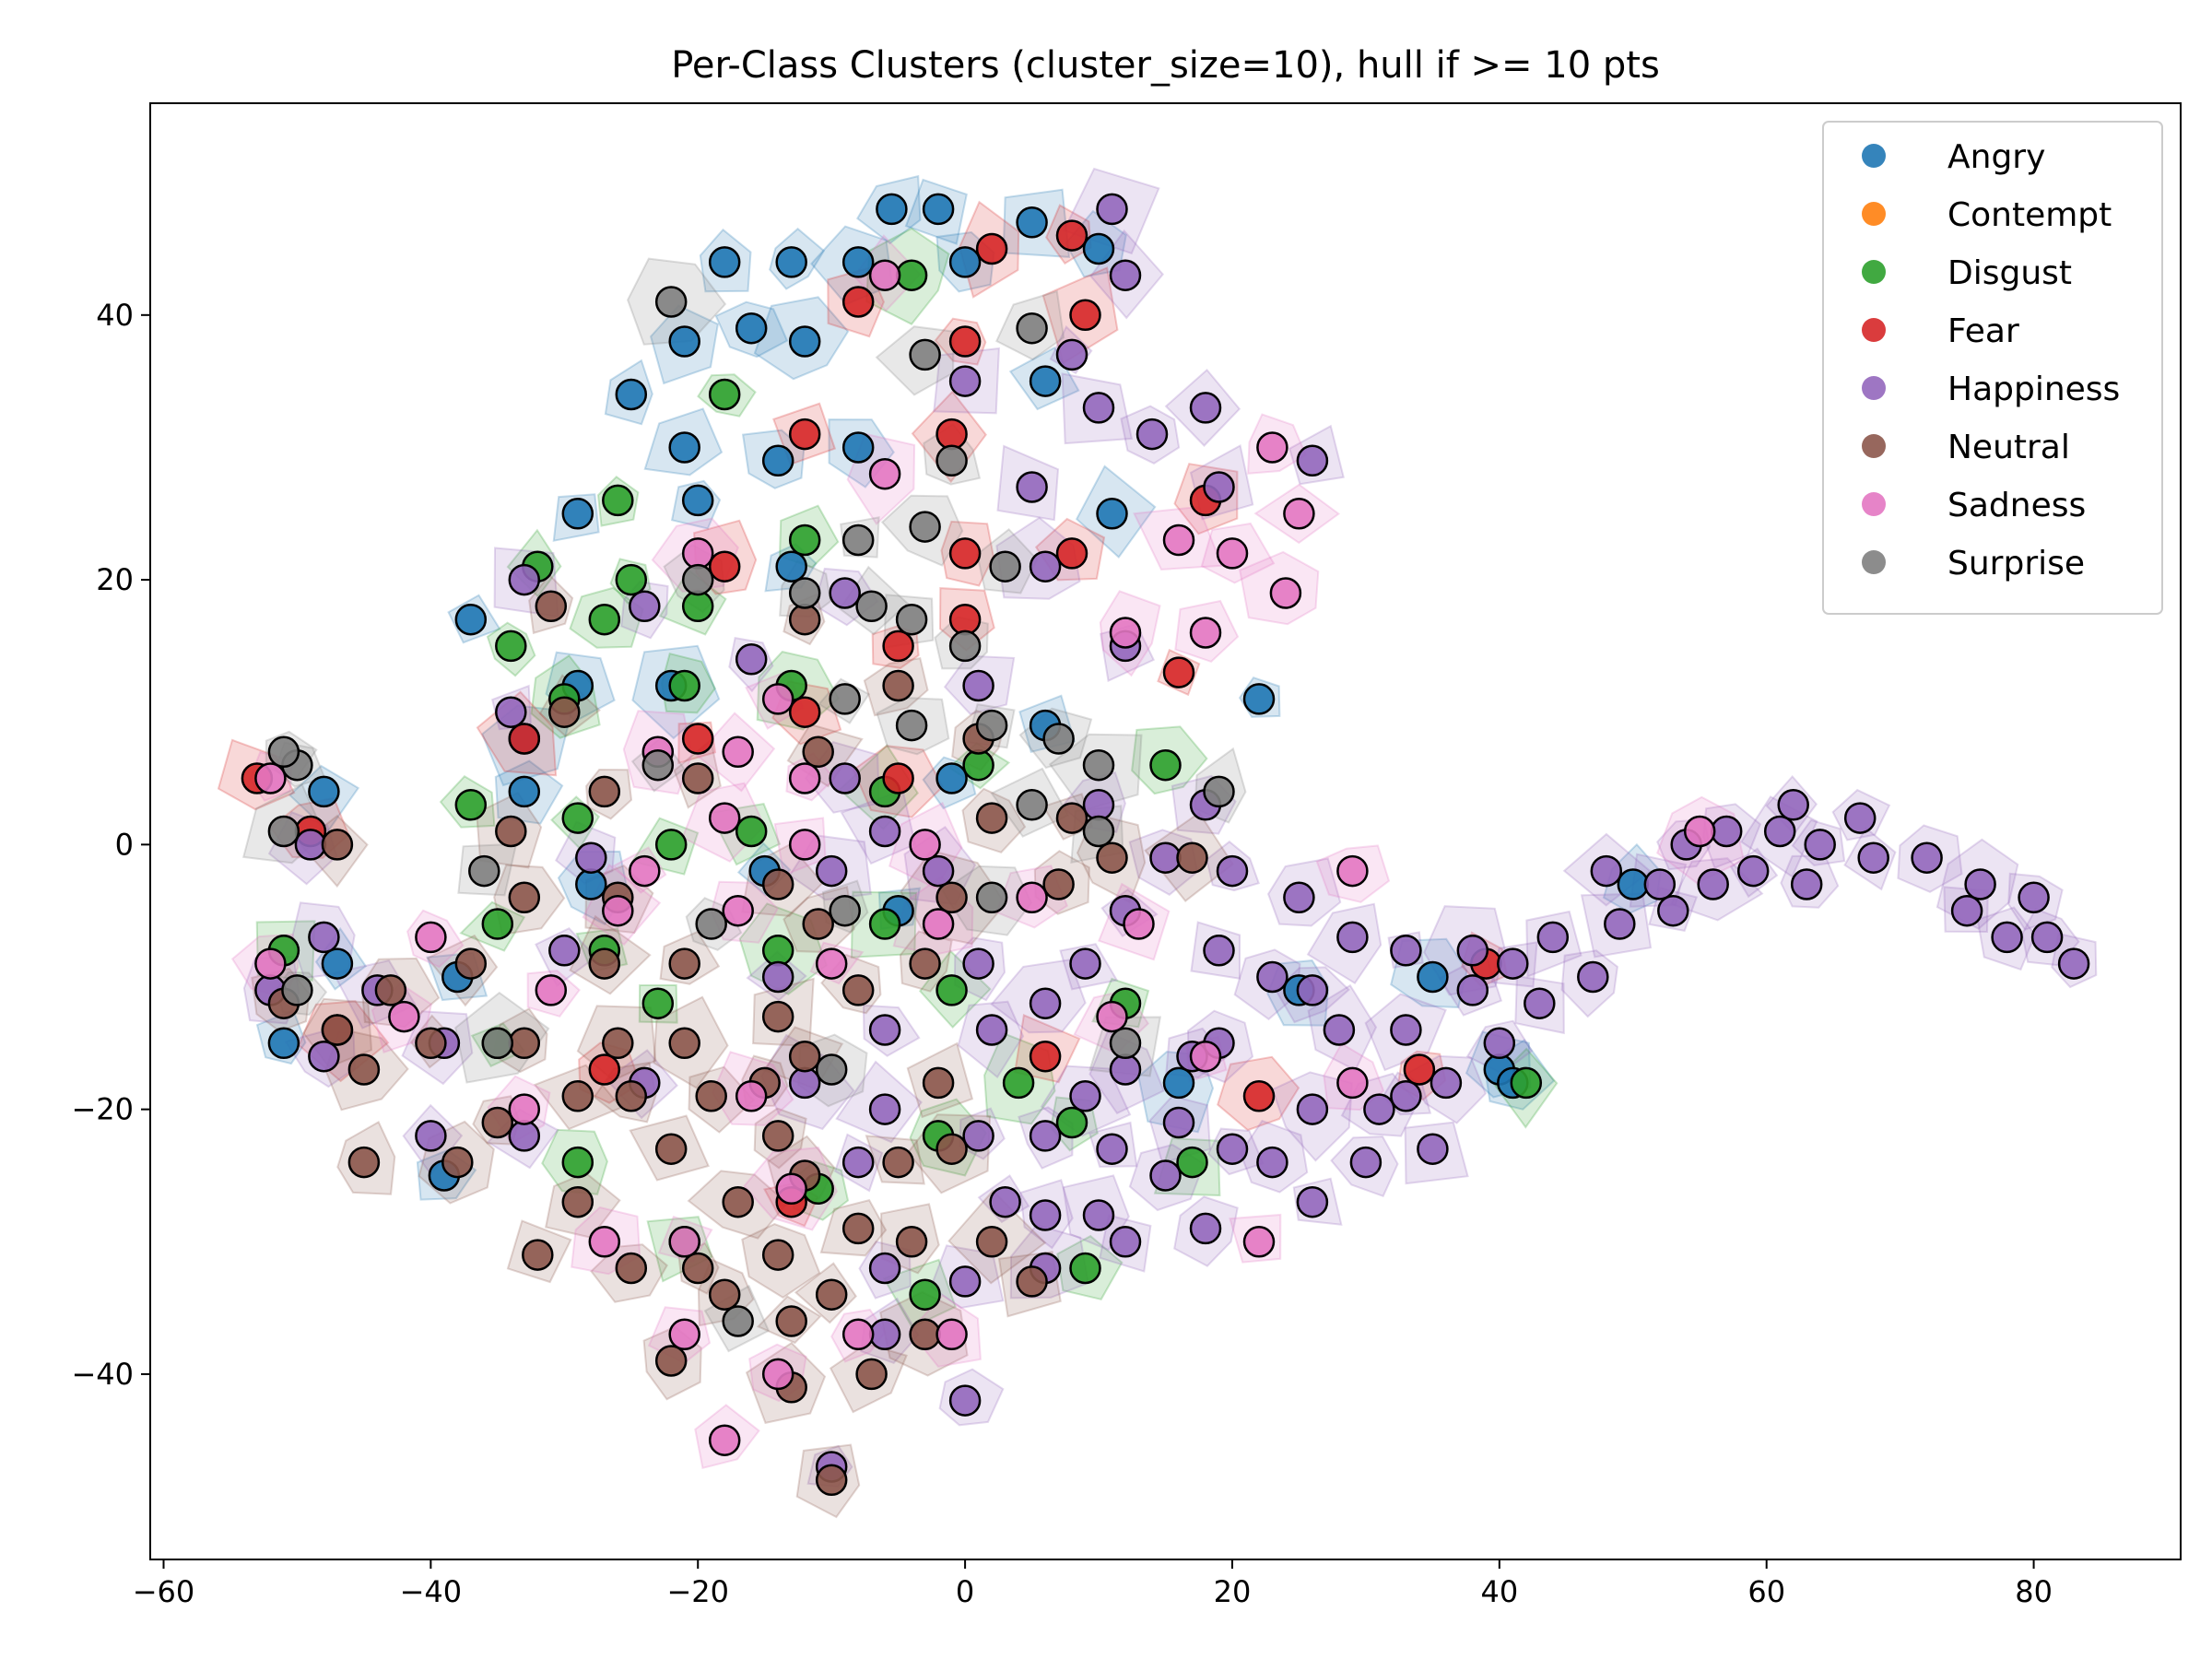 The width and height of the screenshot is (2212, 1659). Describe the element at coordinates (965, 1591) in the screenshot. I see `x-tick-label: 0` at that location.